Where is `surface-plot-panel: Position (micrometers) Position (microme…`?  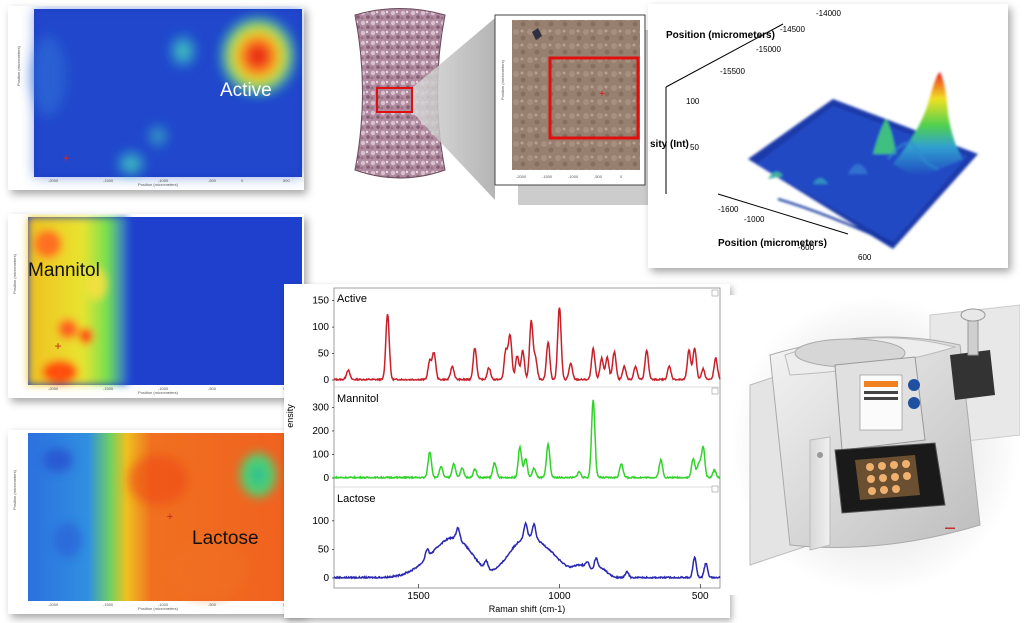 surface-plot-panel: Position (micrometers) Position (microme… is located at coordinates (828, 136).